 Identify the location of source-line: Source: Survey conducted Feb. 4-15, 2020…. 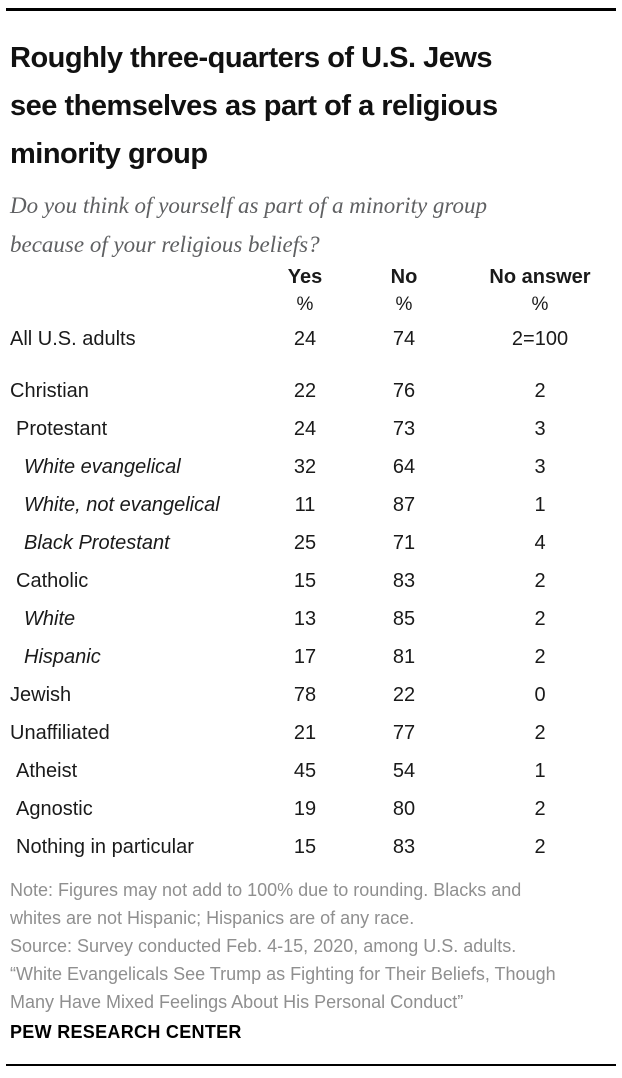
(263, 946).